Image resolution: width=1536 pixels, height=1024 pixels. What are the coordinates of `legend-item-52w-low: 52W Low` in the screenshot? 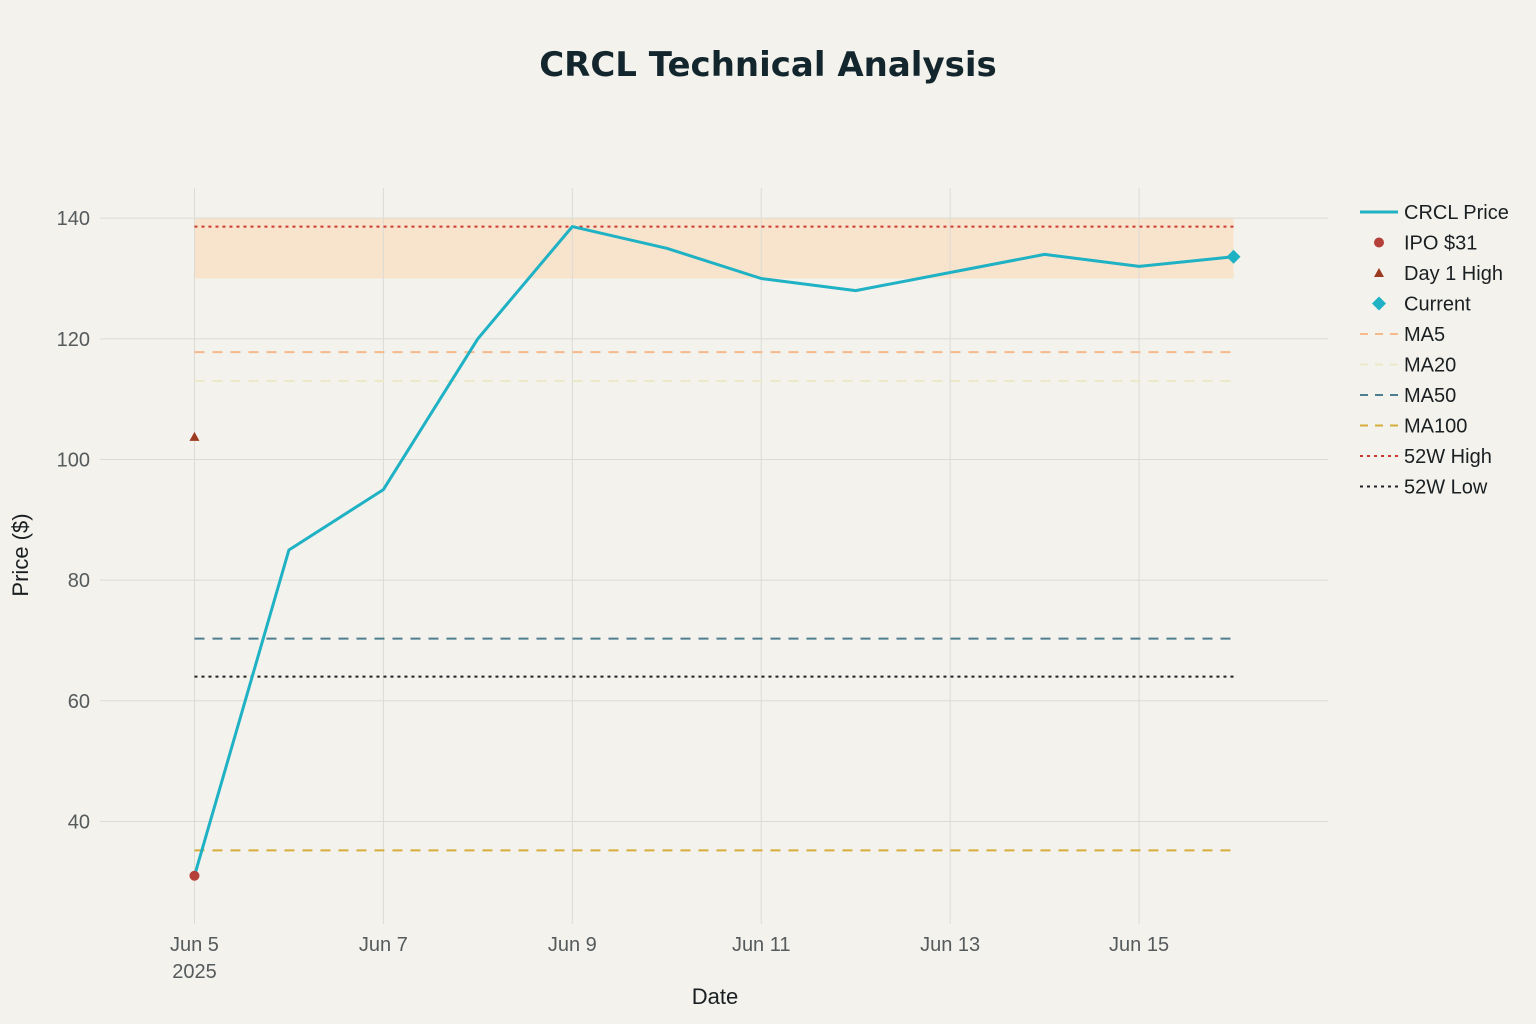 It's located at (1424, 488).